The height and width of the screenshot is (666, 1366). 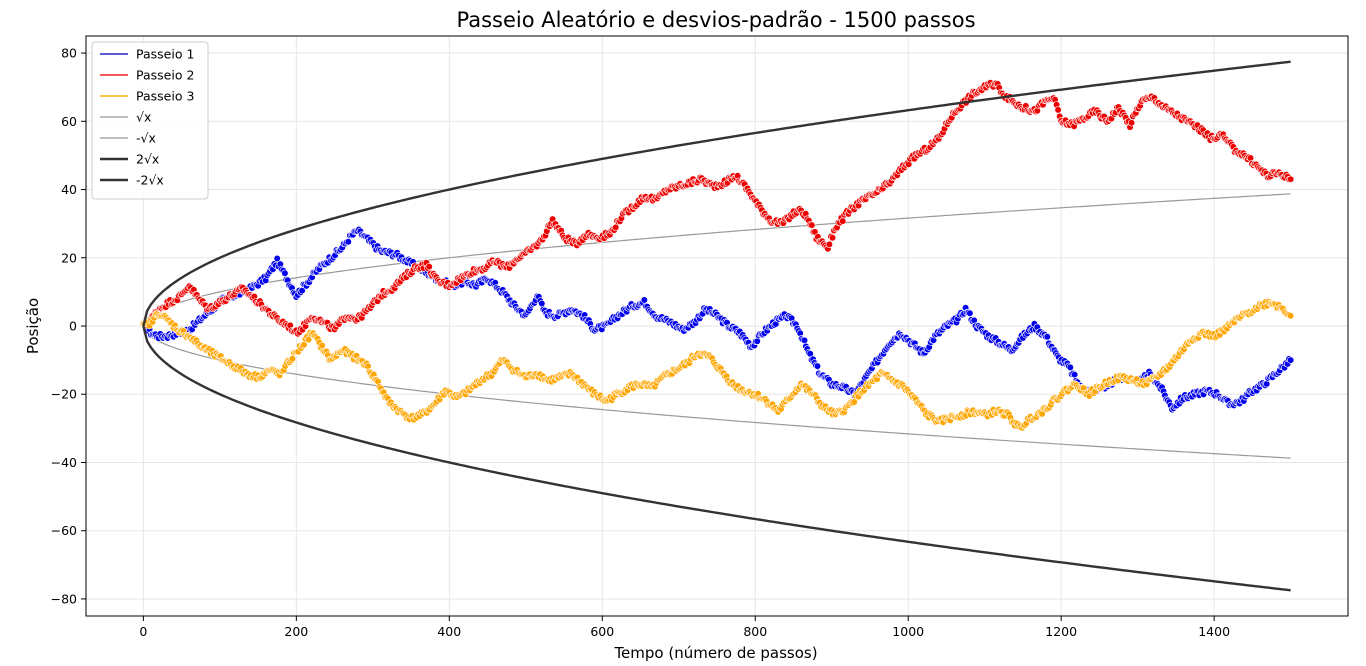 What do you see at coordinates (1214, 631) in the screenshot?
I see `x-tick-label: 1400` at bounding box center [1214, 631].